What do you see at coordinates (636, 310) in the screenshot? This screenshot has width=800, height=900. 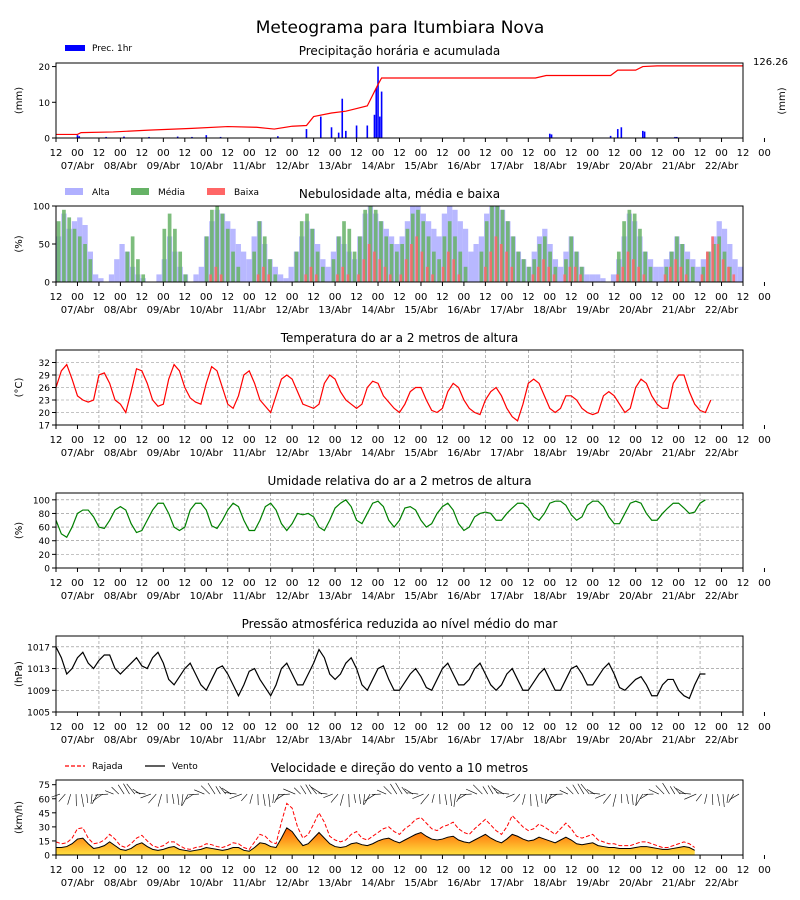 I see `date-label: 20/Abr` at bounding box center [636, 310].